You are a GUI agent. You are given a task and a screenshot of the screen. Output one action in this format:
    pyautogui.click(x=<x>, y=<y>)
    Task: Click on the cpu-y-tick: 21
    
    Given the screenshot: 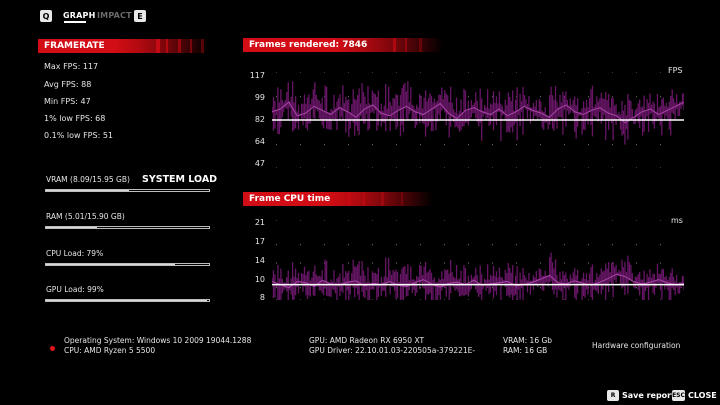 What is the action you would take?
    pyautogui.click(x=259, y=222)
    